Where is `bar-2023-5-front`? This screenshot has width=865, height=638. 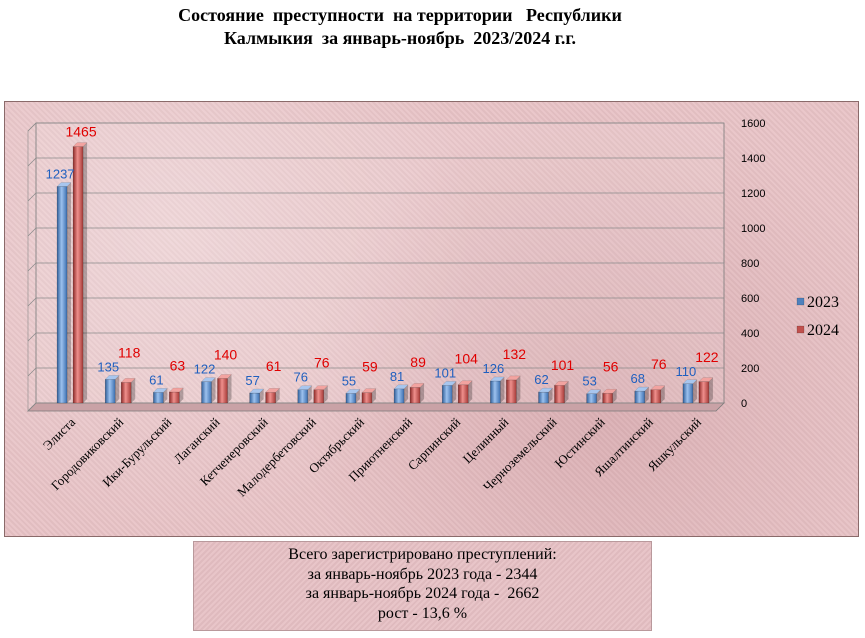
bar-2023-5-front is located at coordinates (303, 396).